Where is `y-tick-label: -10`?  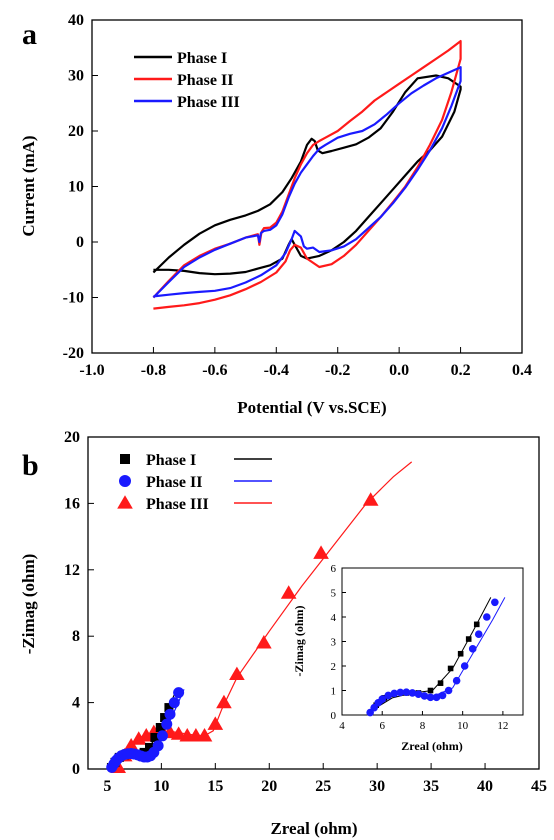
y-tick-label: -10 is located at coordinates (73, 298).